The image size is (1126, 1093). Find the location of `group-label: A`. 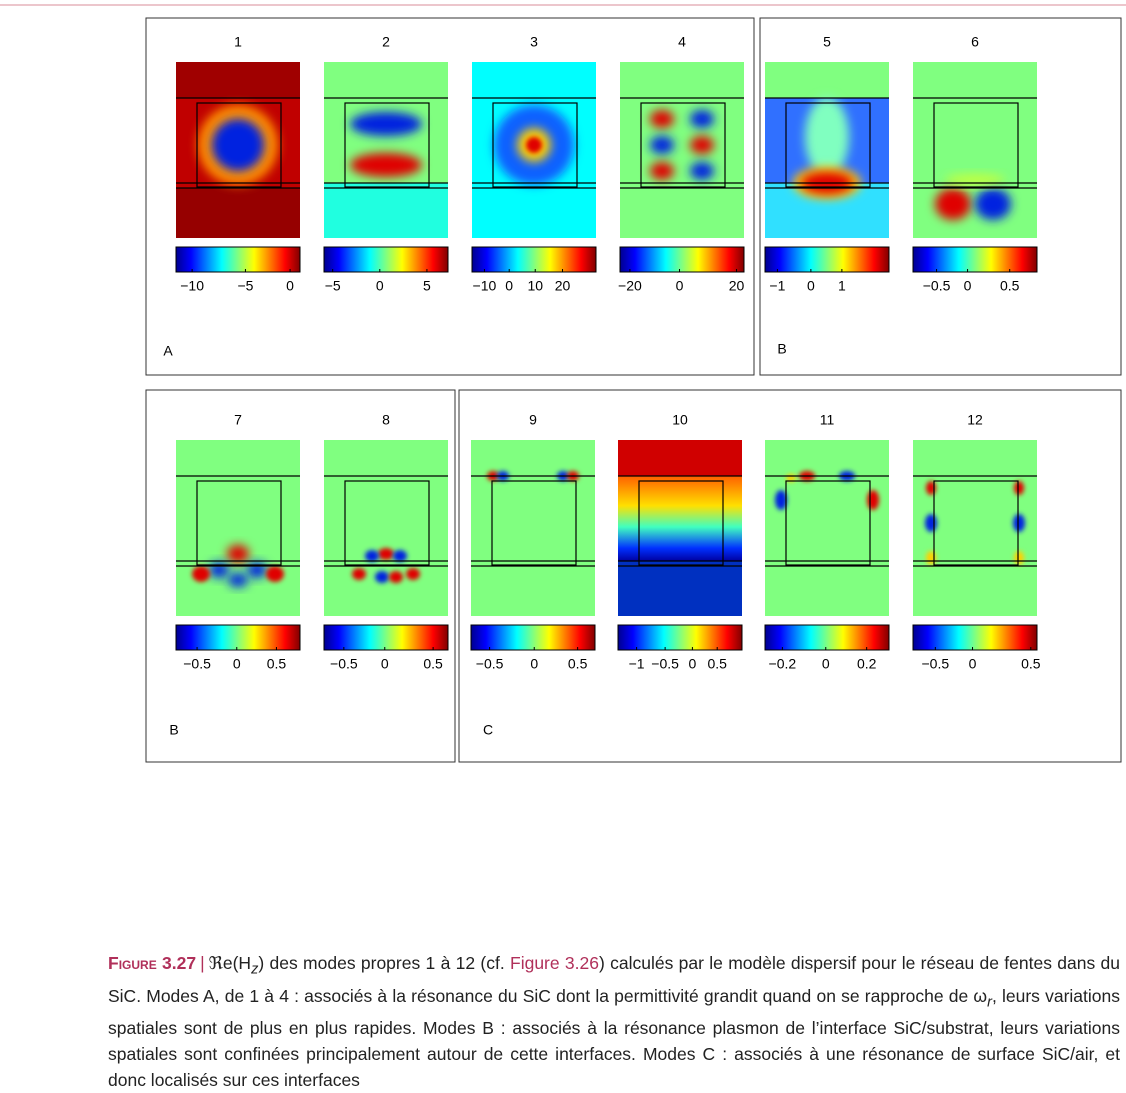

group-label: A is located at coordinates (168, 351).